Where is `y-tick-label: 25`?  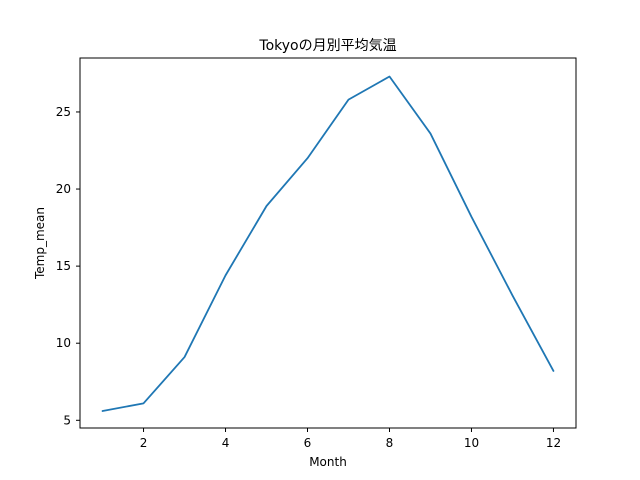 y-tick-label: 25 is located at coordinates (63, 112).